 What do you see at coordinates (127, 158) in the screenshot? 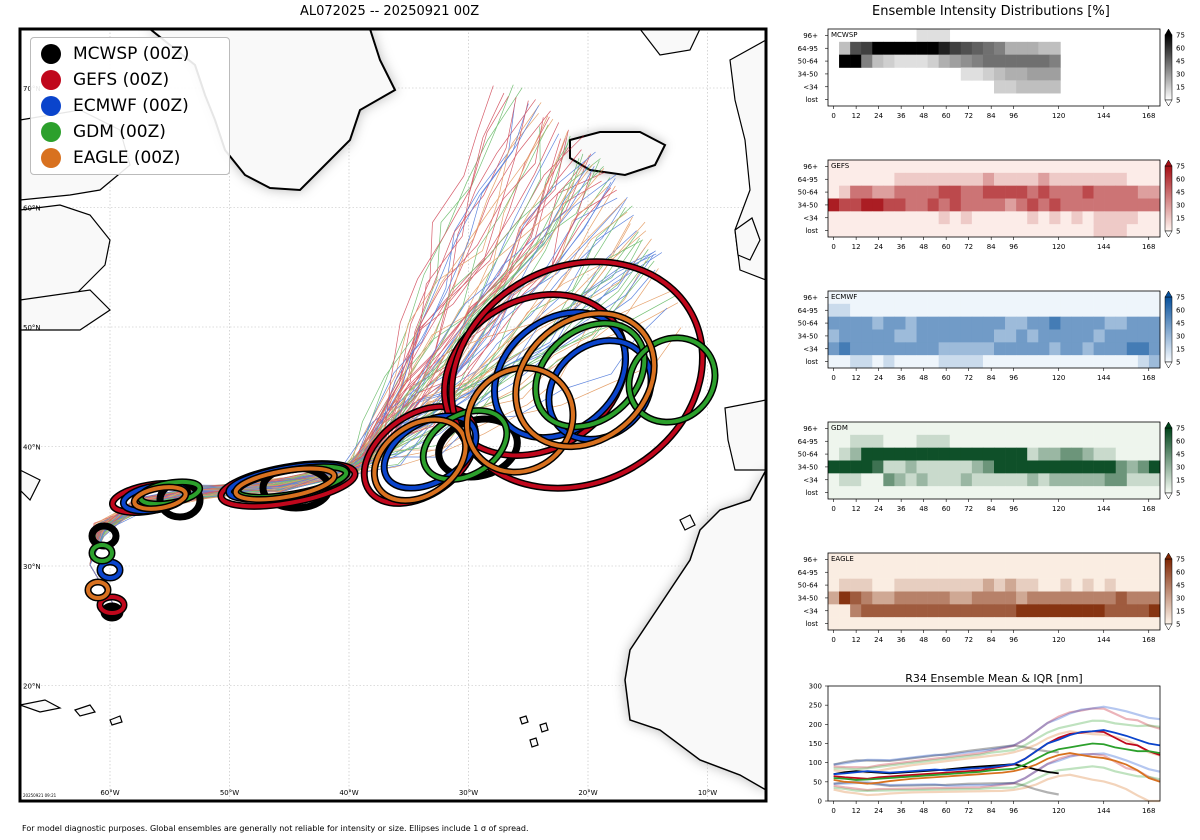
I see `legend-label-eagle: EAGLE (00Z)` at bounding box center [127, 158].